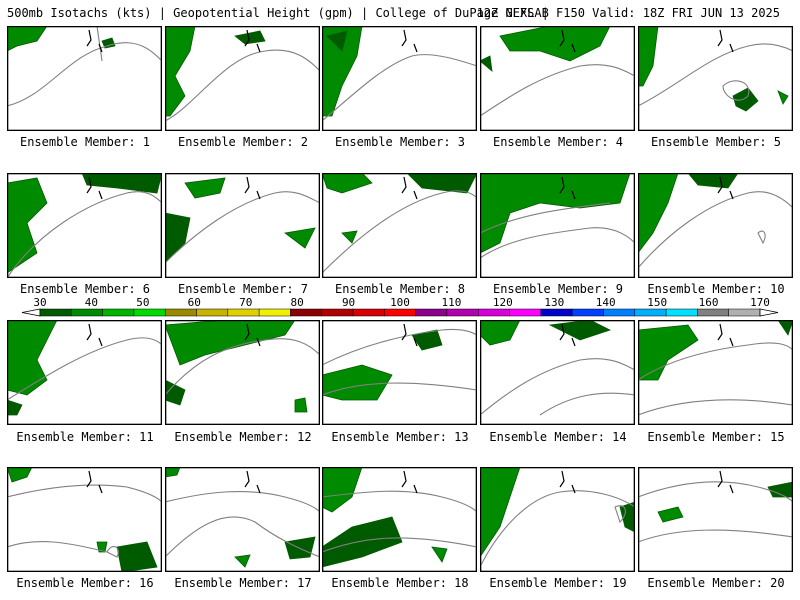 The height and width of the screenshot is (600, 800). What do you see at coordinates (716, 142) in the screenshot?
I see `member-caption: Ensemble Member: 5` at bounding box center [716, 142].